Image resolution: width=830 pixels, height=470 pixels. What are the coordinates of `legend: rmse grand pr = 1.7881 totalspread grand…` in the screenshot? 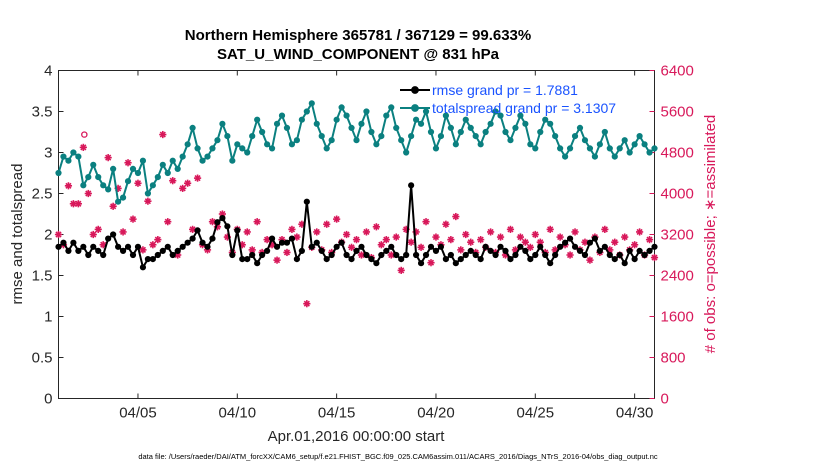 It's located at (508, 99).